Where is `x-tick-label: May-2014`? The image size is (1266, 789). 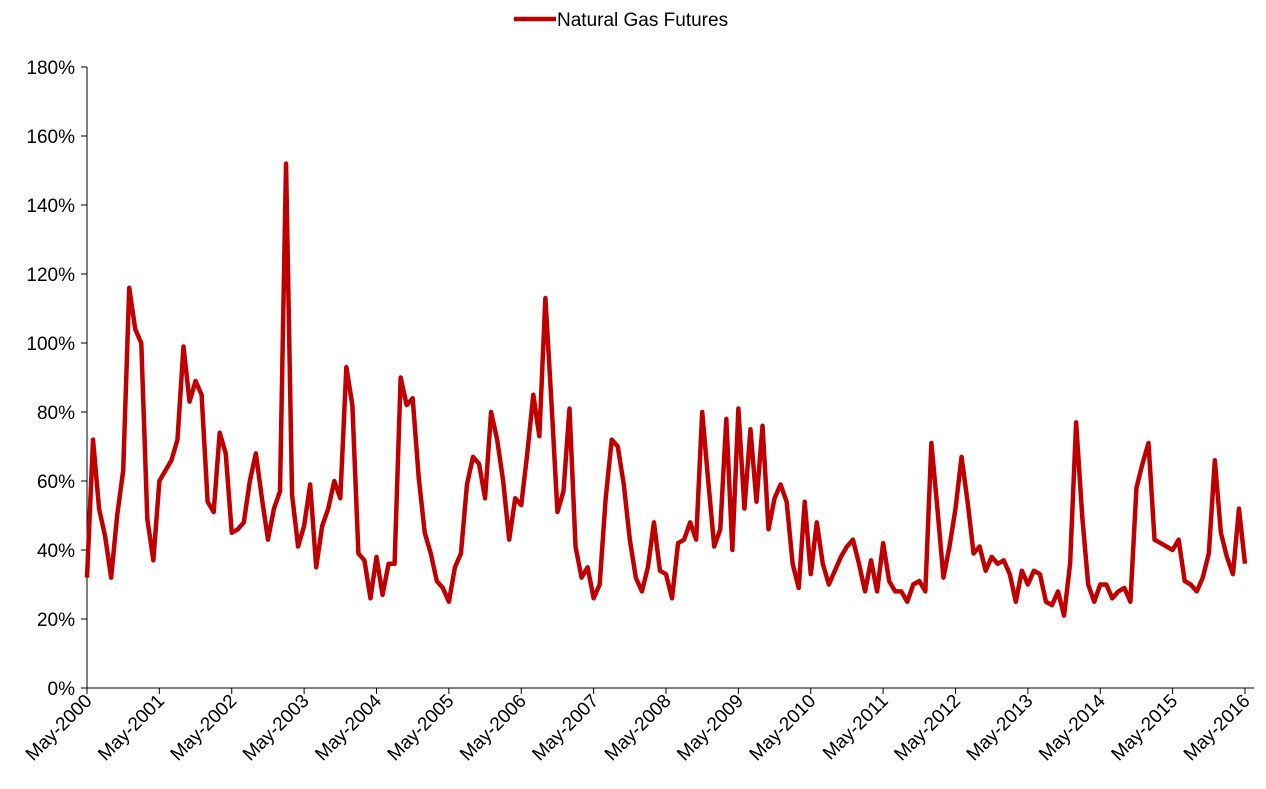
x-tick-label: May-2014 is located at coordinates (1072, 727).